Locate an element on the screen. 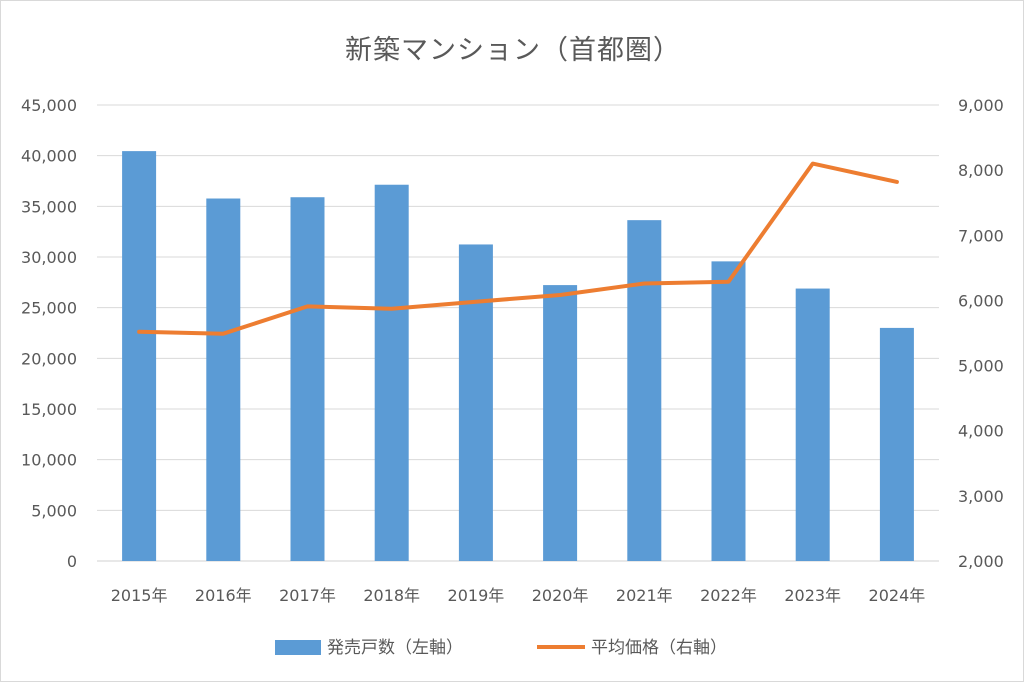 Image resolution: width=1024 pixels, height=683 pixels. right-axis-tick-label: 4,000 is located at coordinates (981, 431).